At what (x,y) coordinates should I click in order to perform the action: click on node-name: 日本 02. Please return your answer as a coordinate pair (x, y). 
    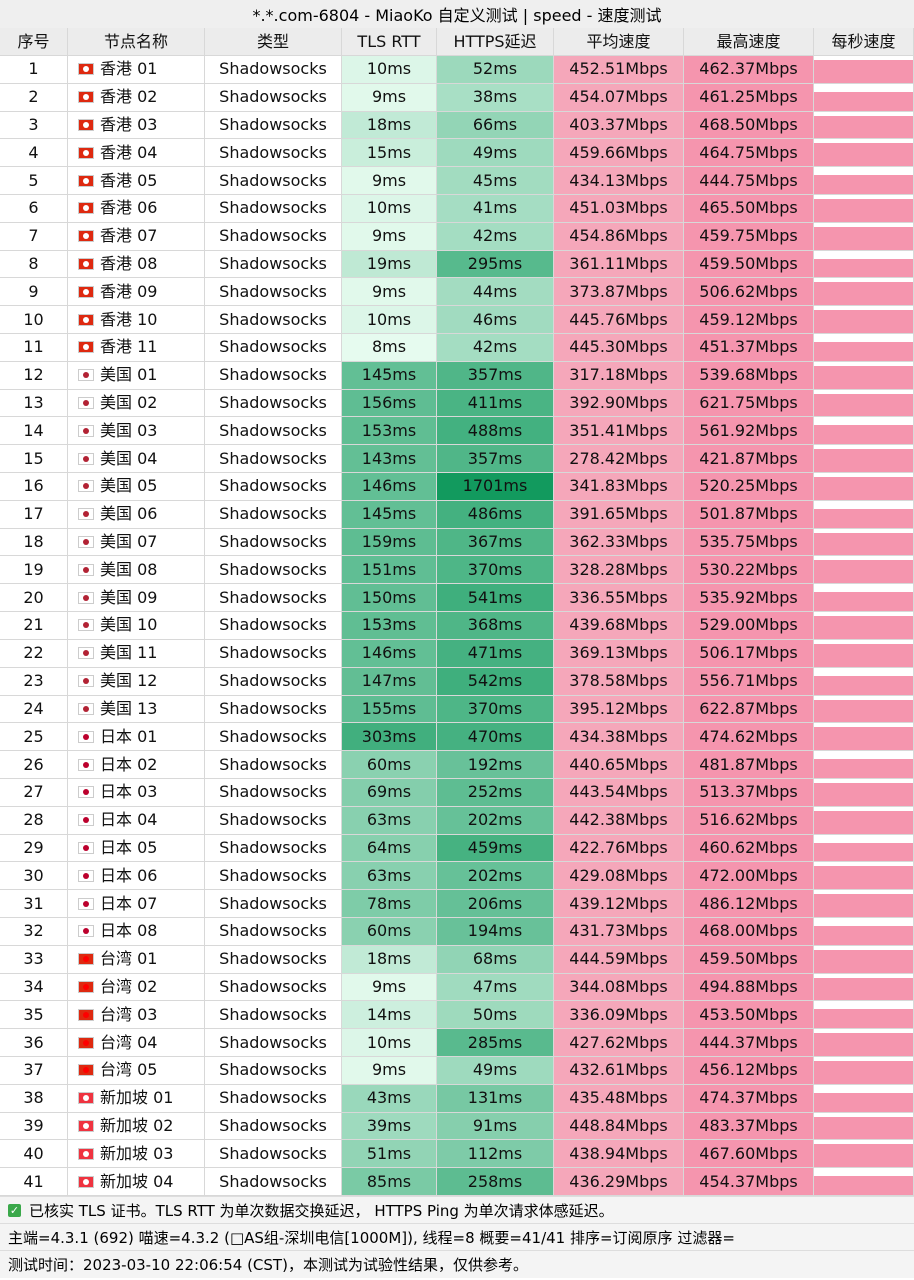
    Looking at the image, I should click on (129, 764).